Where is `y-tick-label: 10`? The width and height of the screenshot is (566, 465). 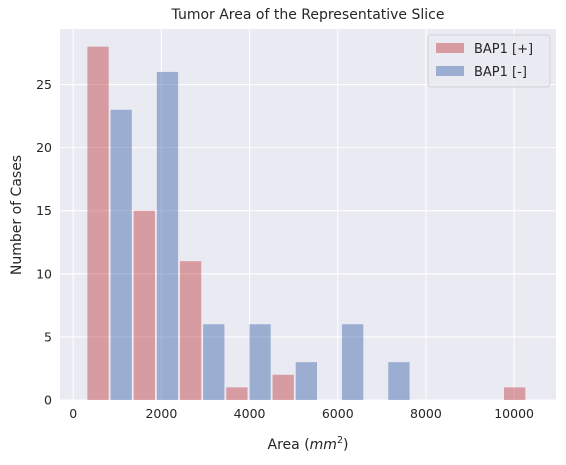 y-tick-label: 10 is located at coordinates (44, 273).